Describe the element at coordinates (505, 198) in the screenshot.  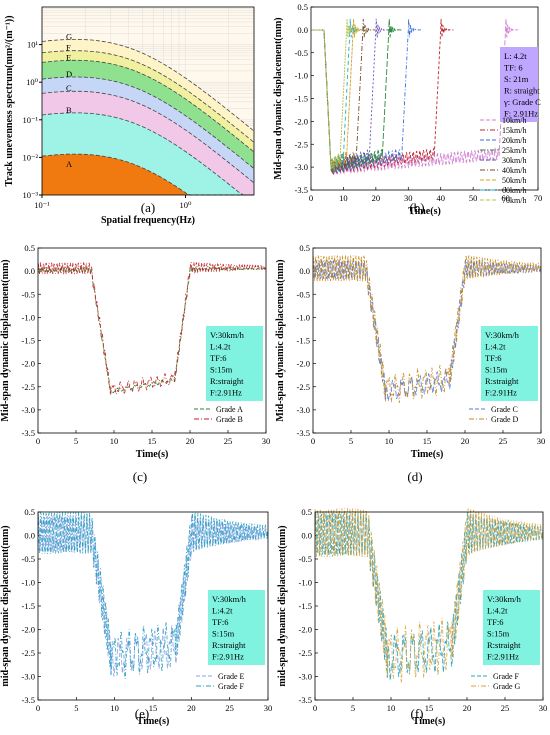
I see `x-tick-label: 60` at that location.